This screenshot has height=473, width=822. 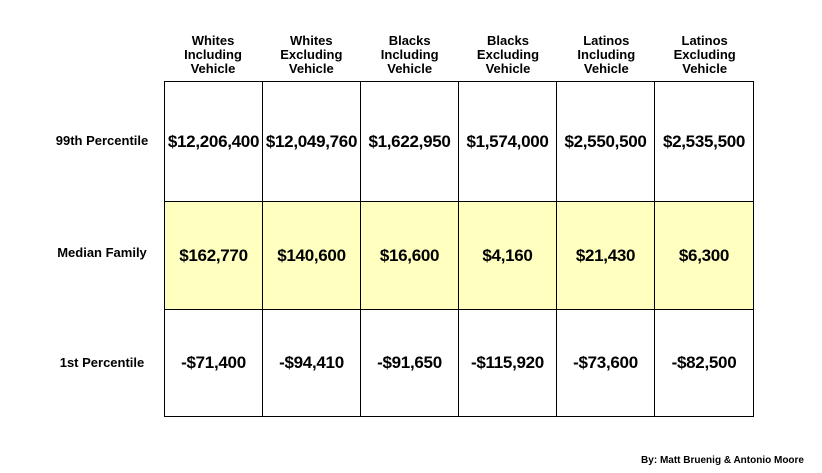 What do you see at coordinates (410, 256) in the screenshot?
I see `table-cell: $16,600` at bounding box center [410, 256].